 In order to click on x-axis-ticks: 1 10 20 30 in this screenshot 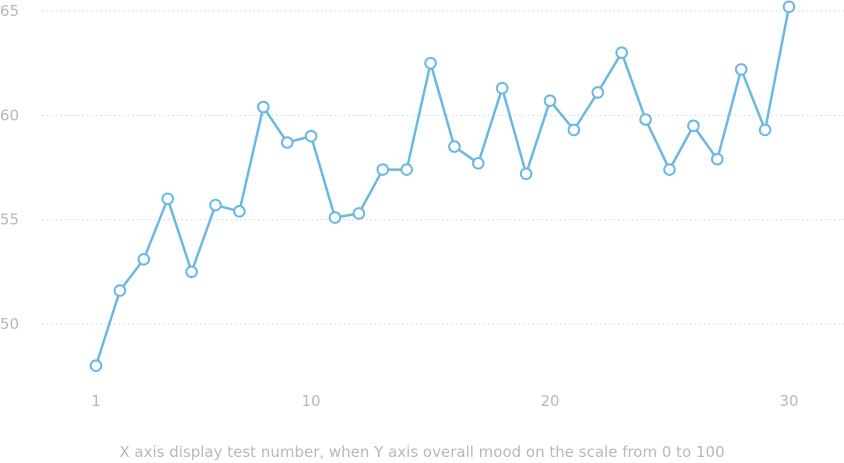, I will do `click(444, 401)`.